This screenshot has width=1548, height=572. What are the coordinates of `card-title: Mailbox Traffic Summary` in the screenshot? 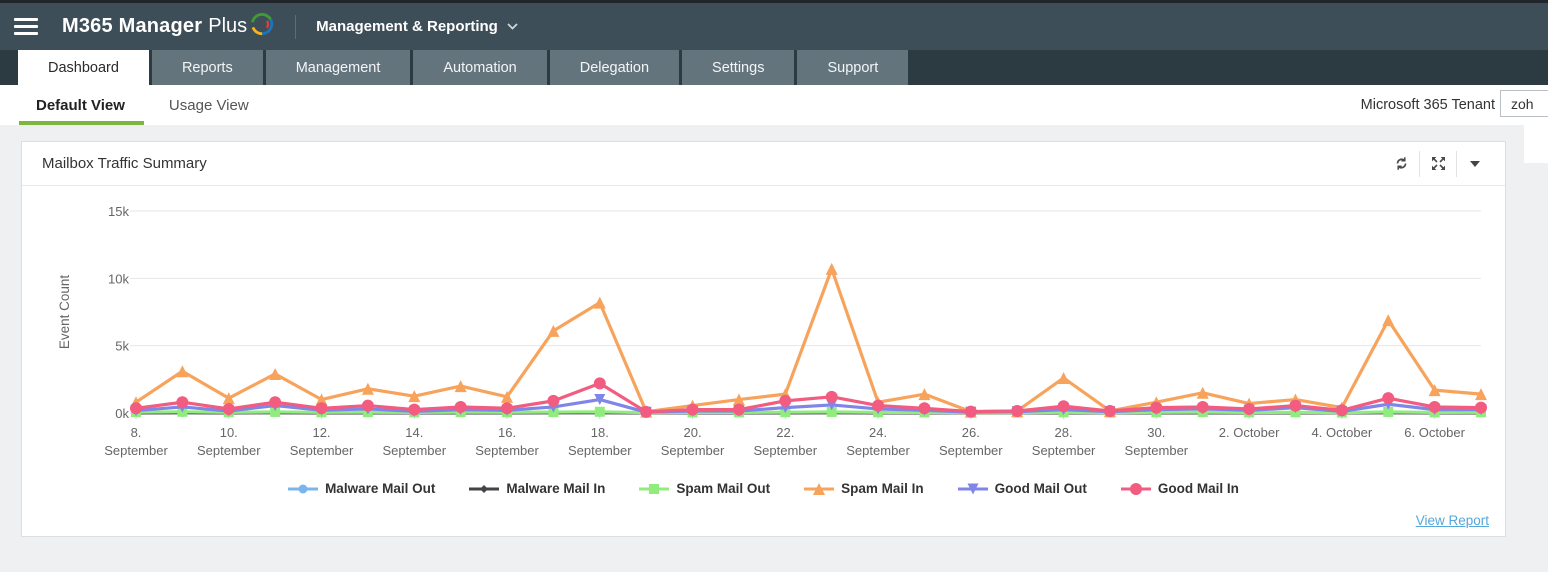 It's located at (124, 163).